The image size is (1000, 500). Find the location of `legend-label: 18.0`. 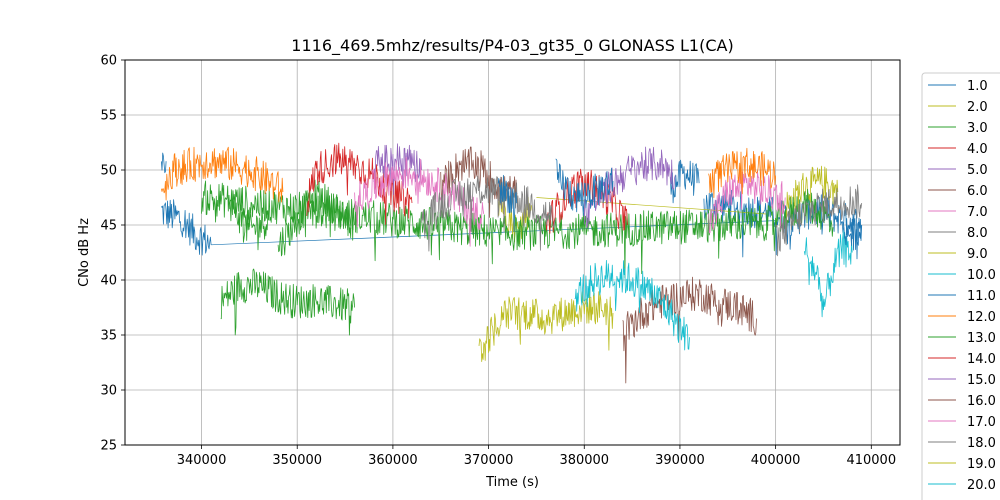

legend-label: 18.0 is located at coordinates (981, 443).